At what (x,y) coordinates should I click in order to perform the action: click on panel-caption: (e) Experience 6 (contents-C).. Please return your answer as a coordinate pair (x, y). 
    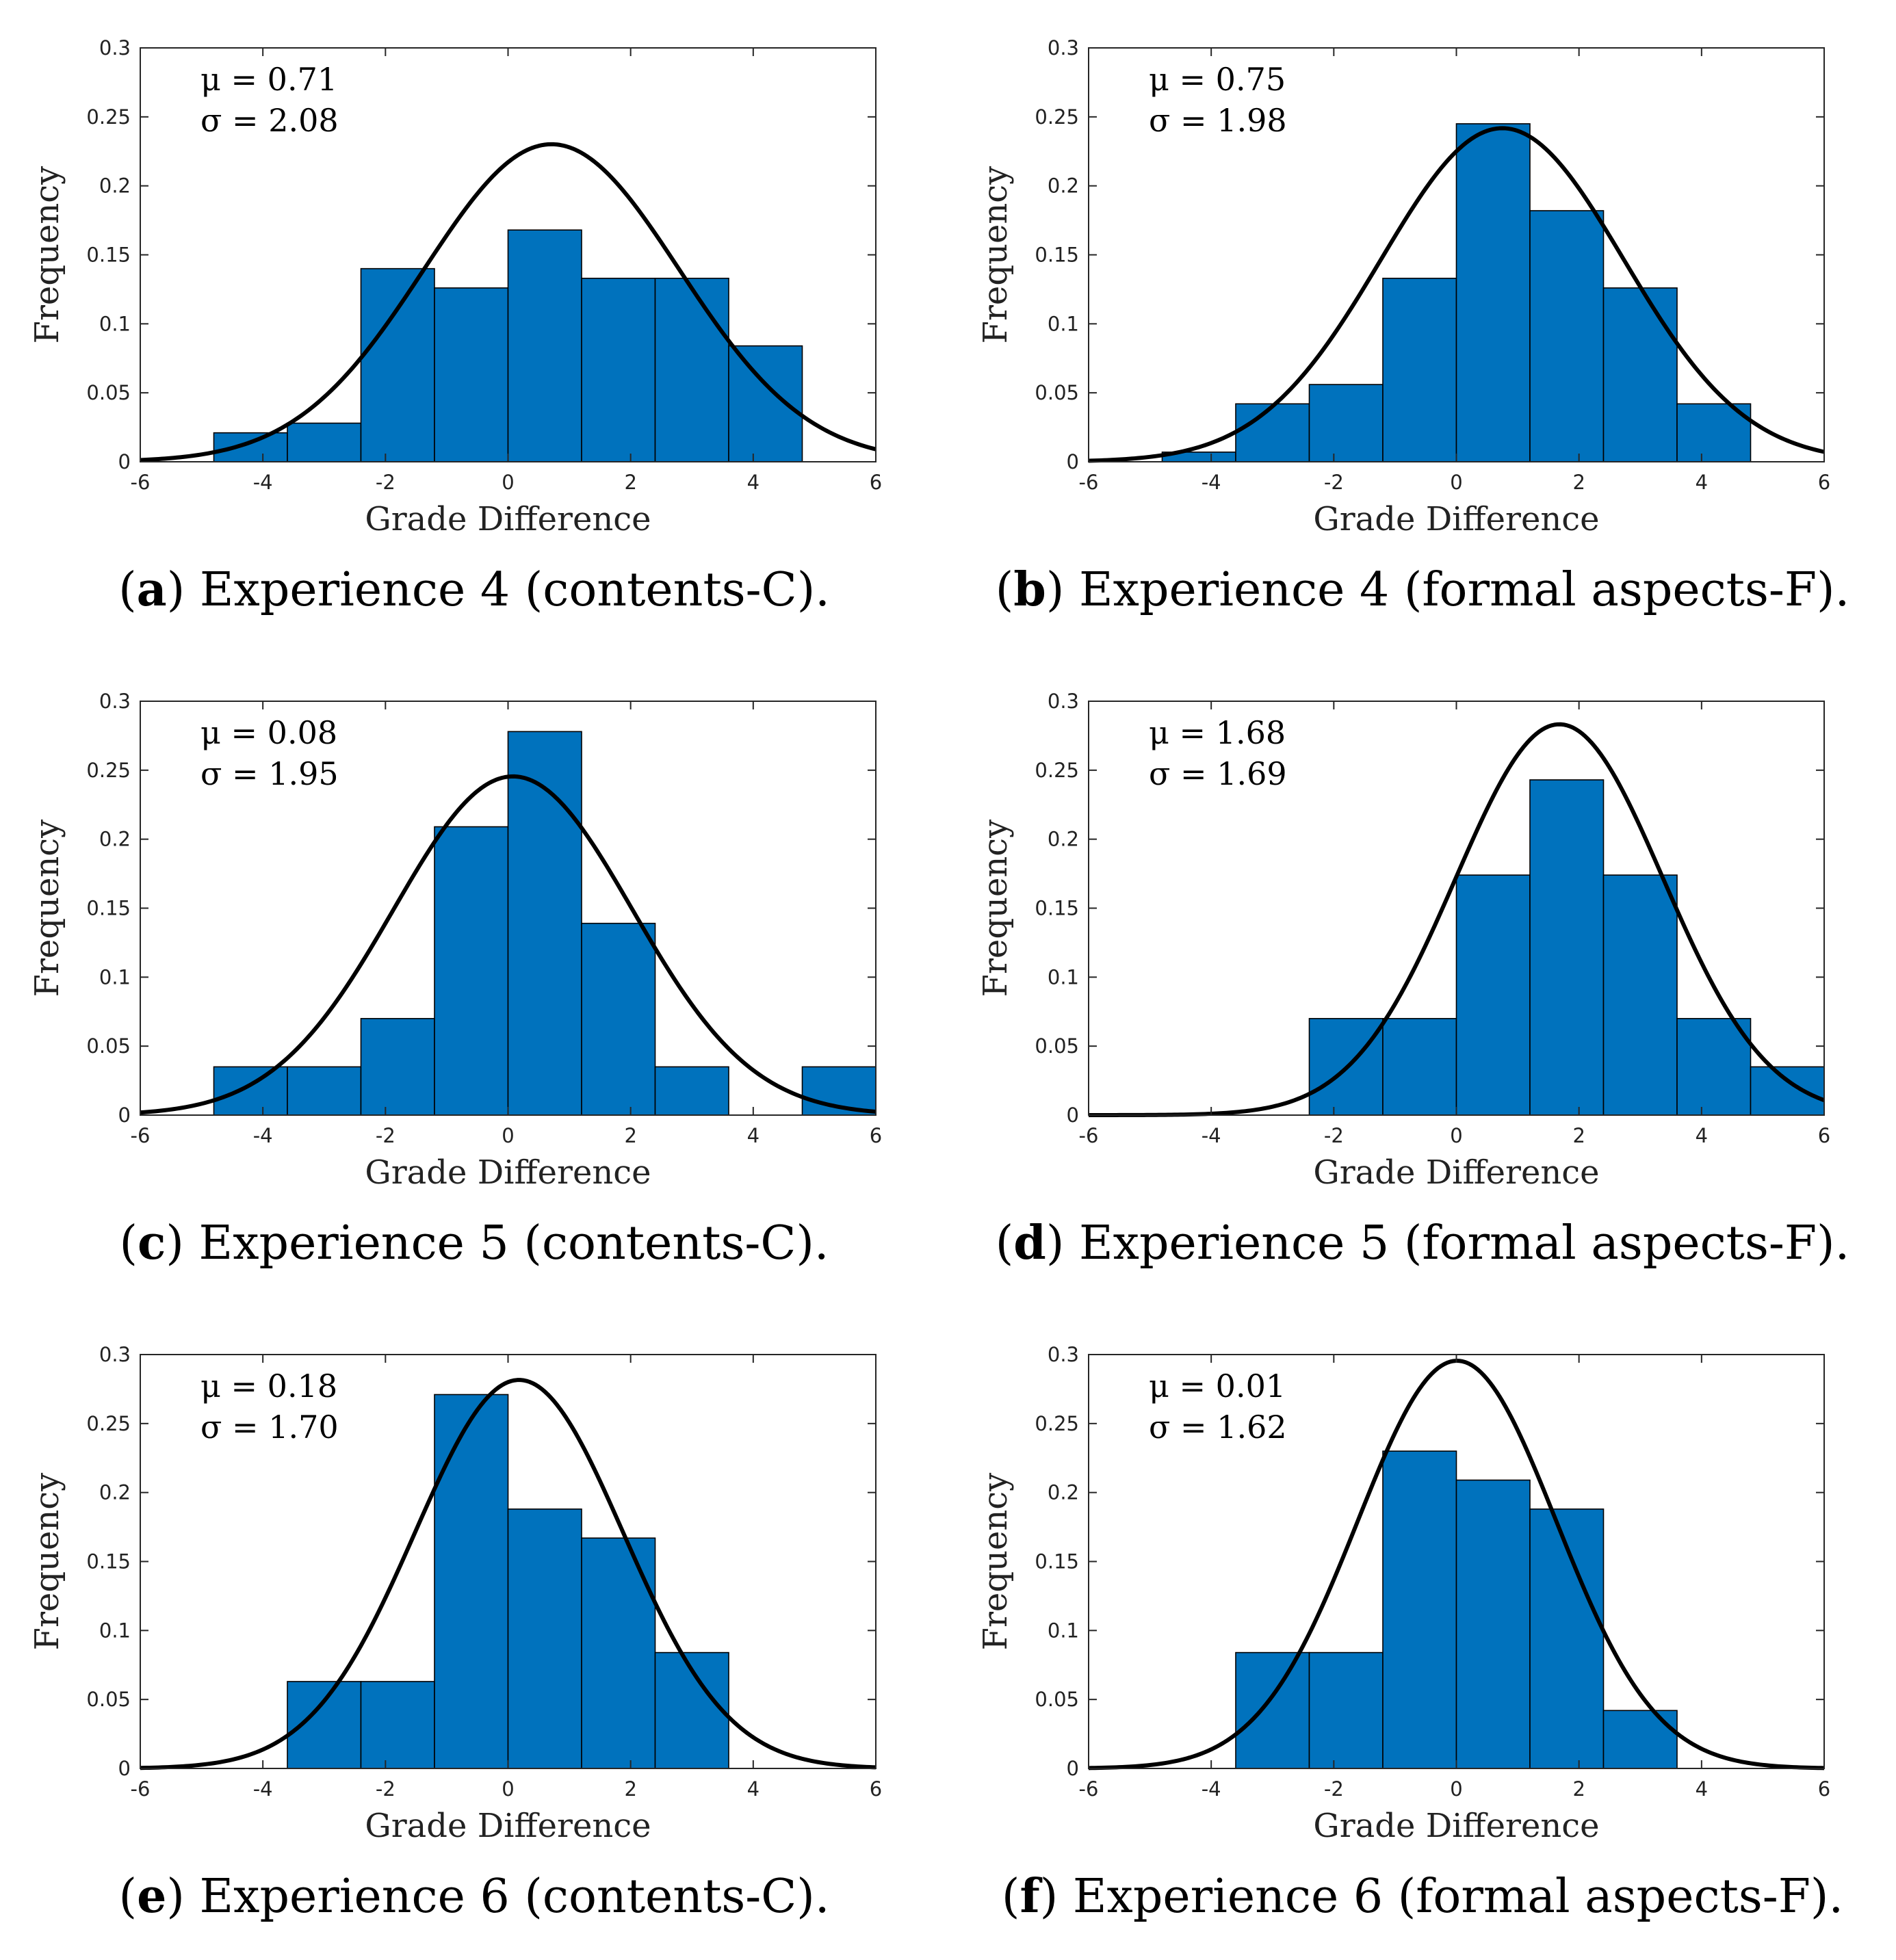
    Looking at the image, I should click on (474, 1896).